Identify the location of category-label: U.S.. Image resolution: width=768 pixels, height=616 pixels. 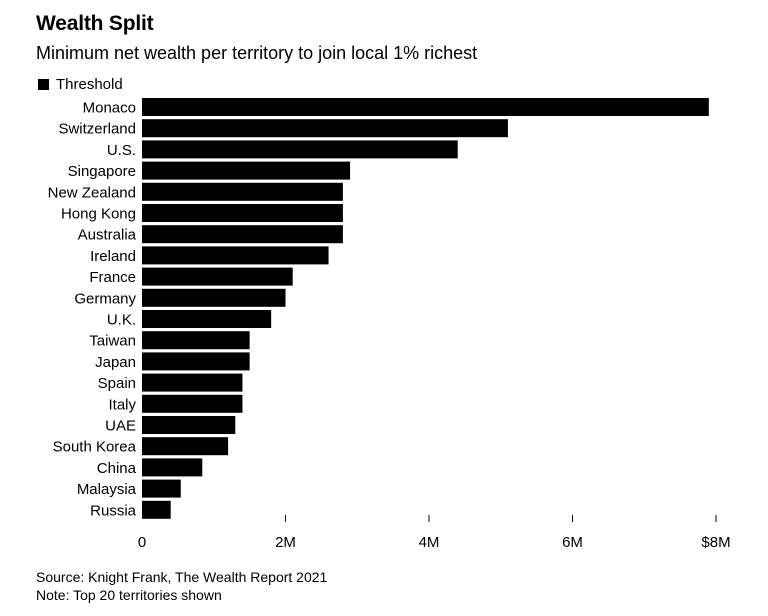
(121, 150).